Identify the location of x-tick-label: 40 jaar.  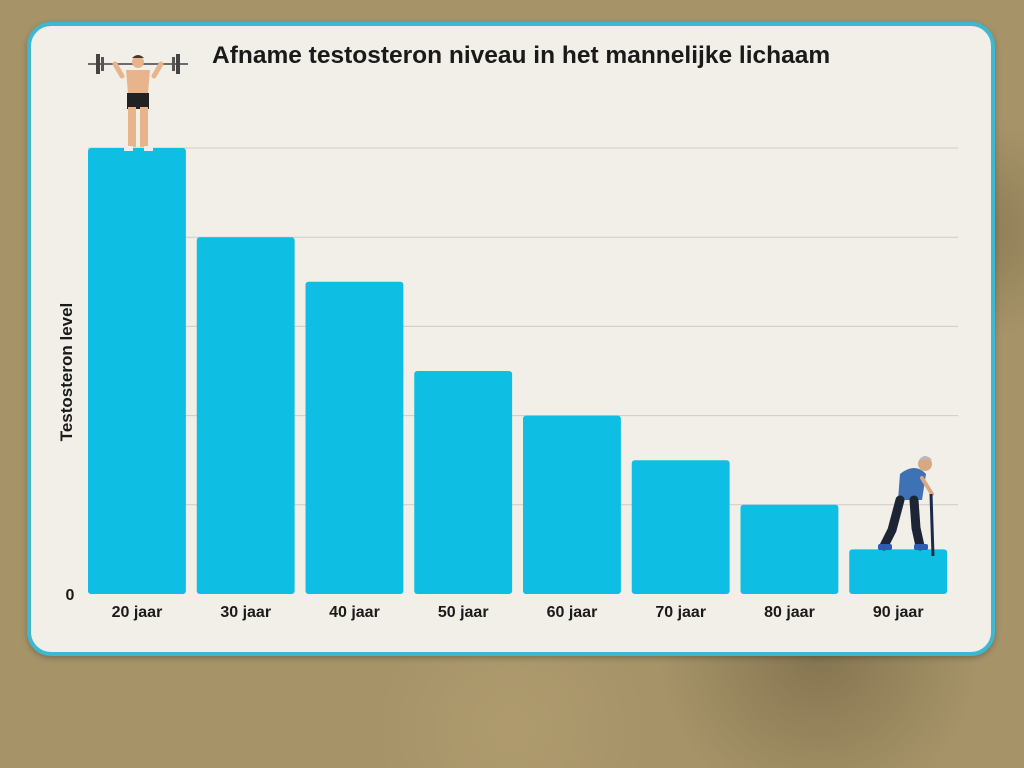
(354, 612).